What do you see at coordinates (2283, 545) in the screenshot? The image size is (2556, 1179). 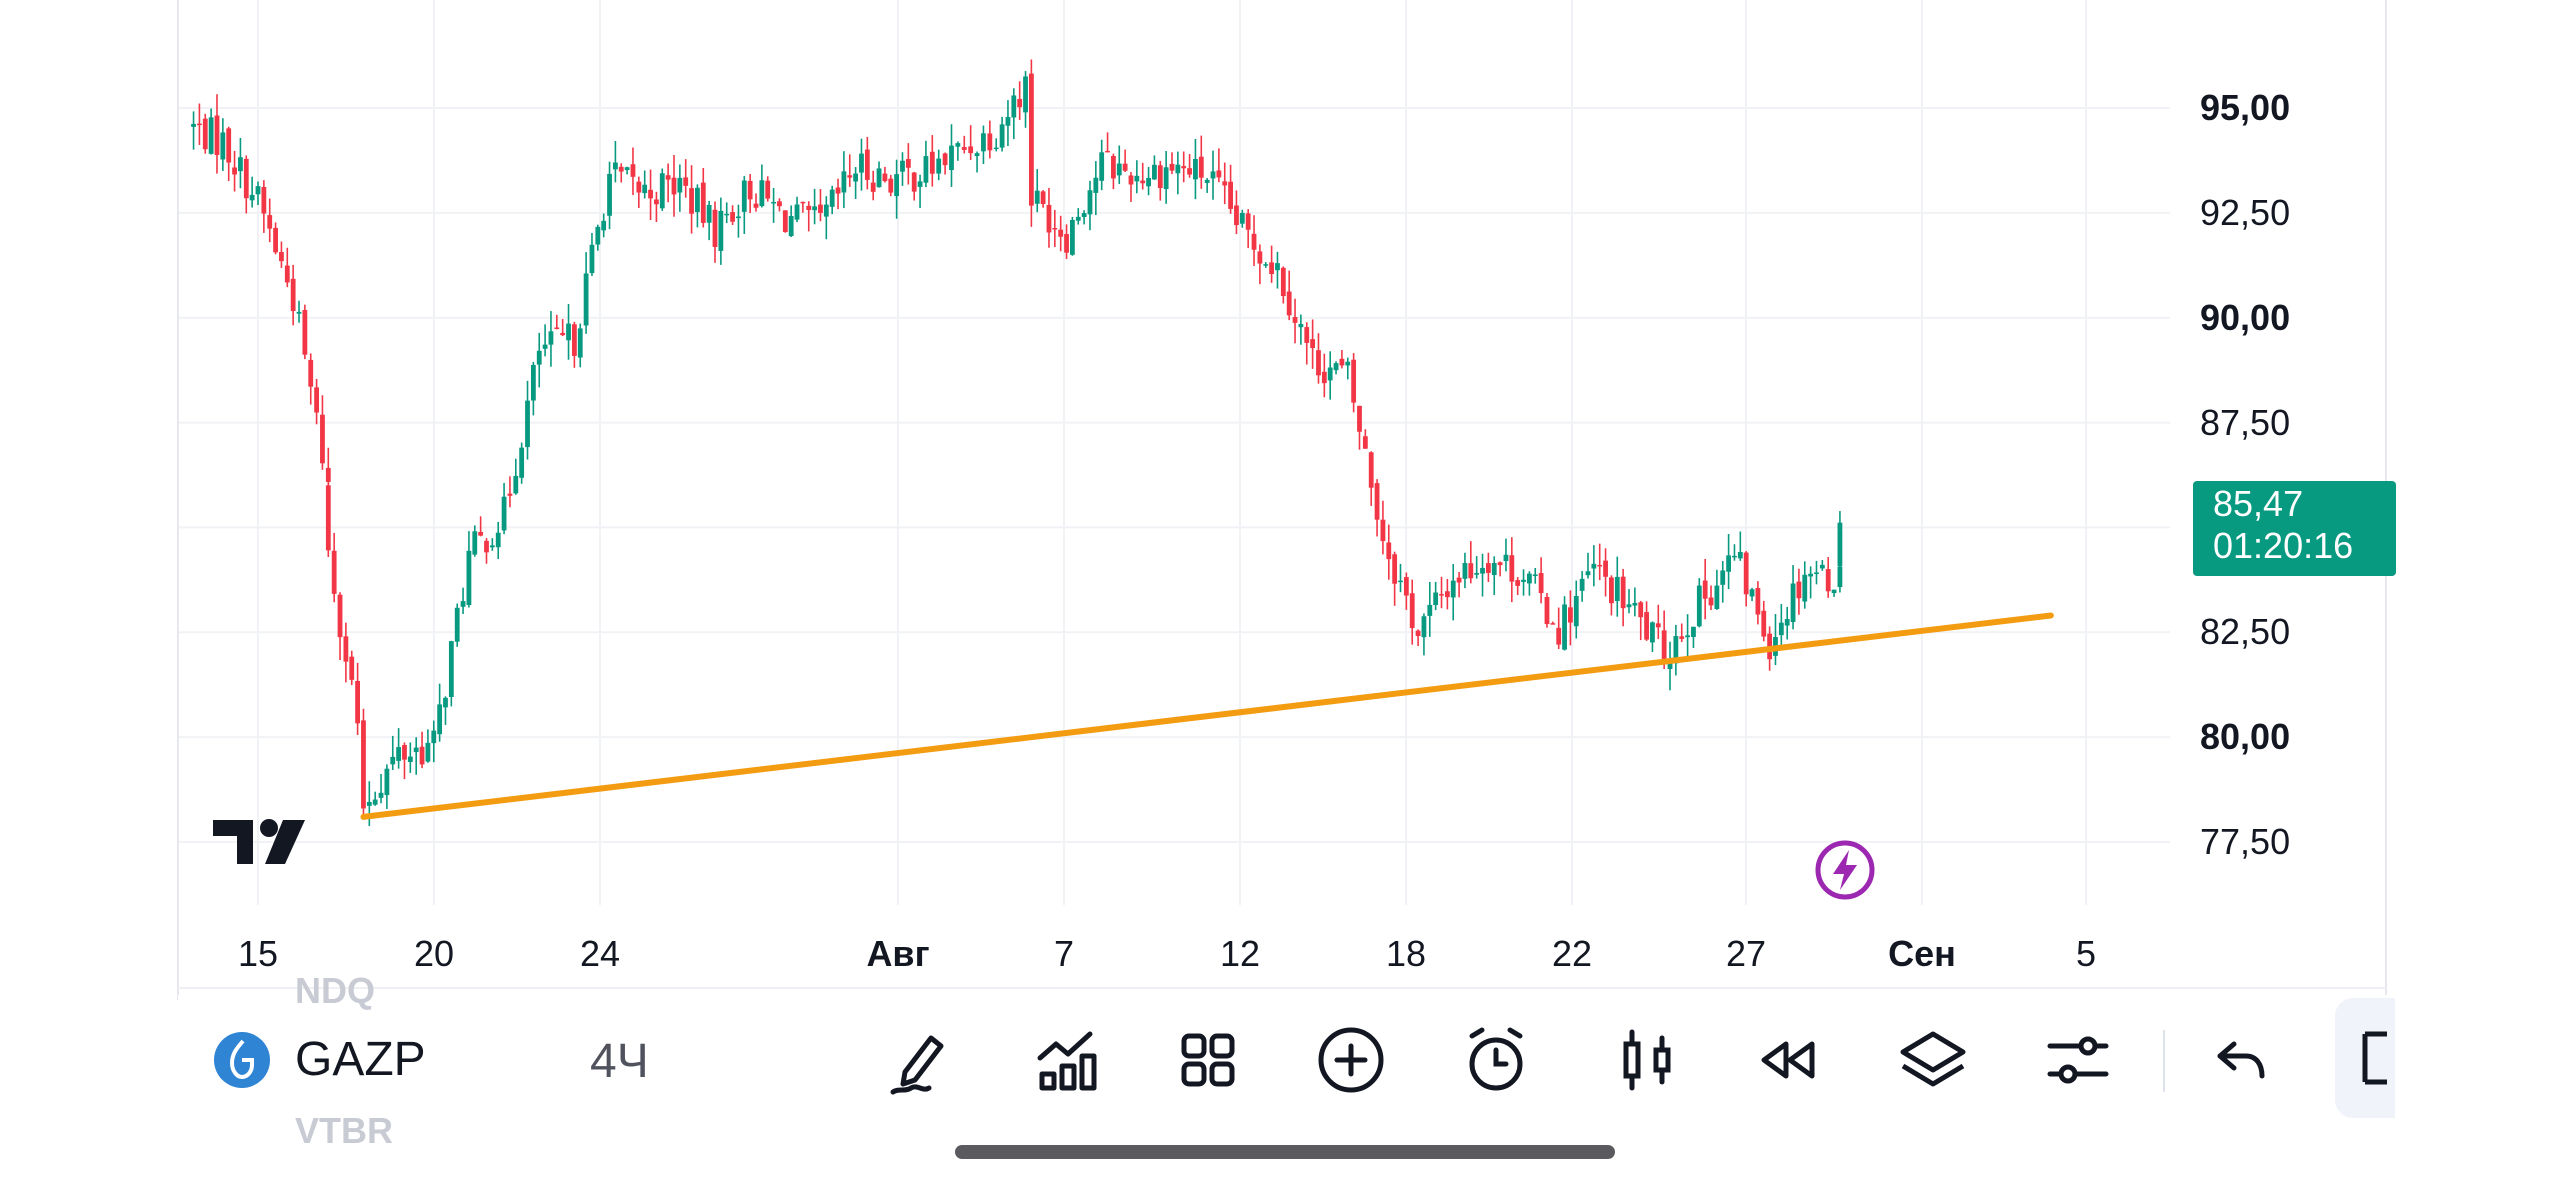 I see `bar-countdown: 01:20:16` at bounding box center [2283, 545].